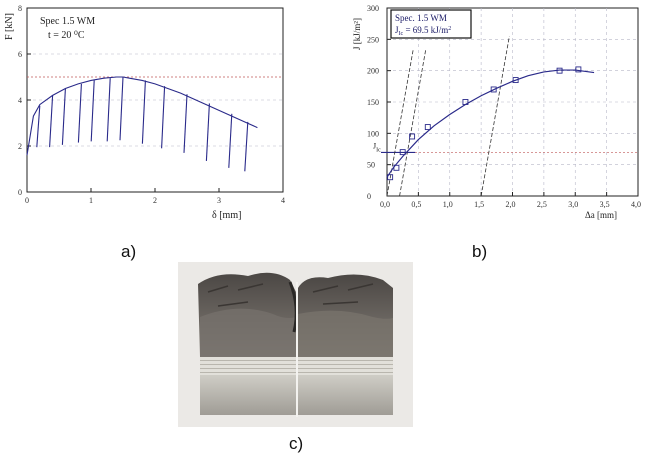 The height and width of the screenshot is (458, 650). What do you see at coordinates (20, 100) in the screenshot?
I see `y-tick-label: 4` at bounding box center [20, 100].